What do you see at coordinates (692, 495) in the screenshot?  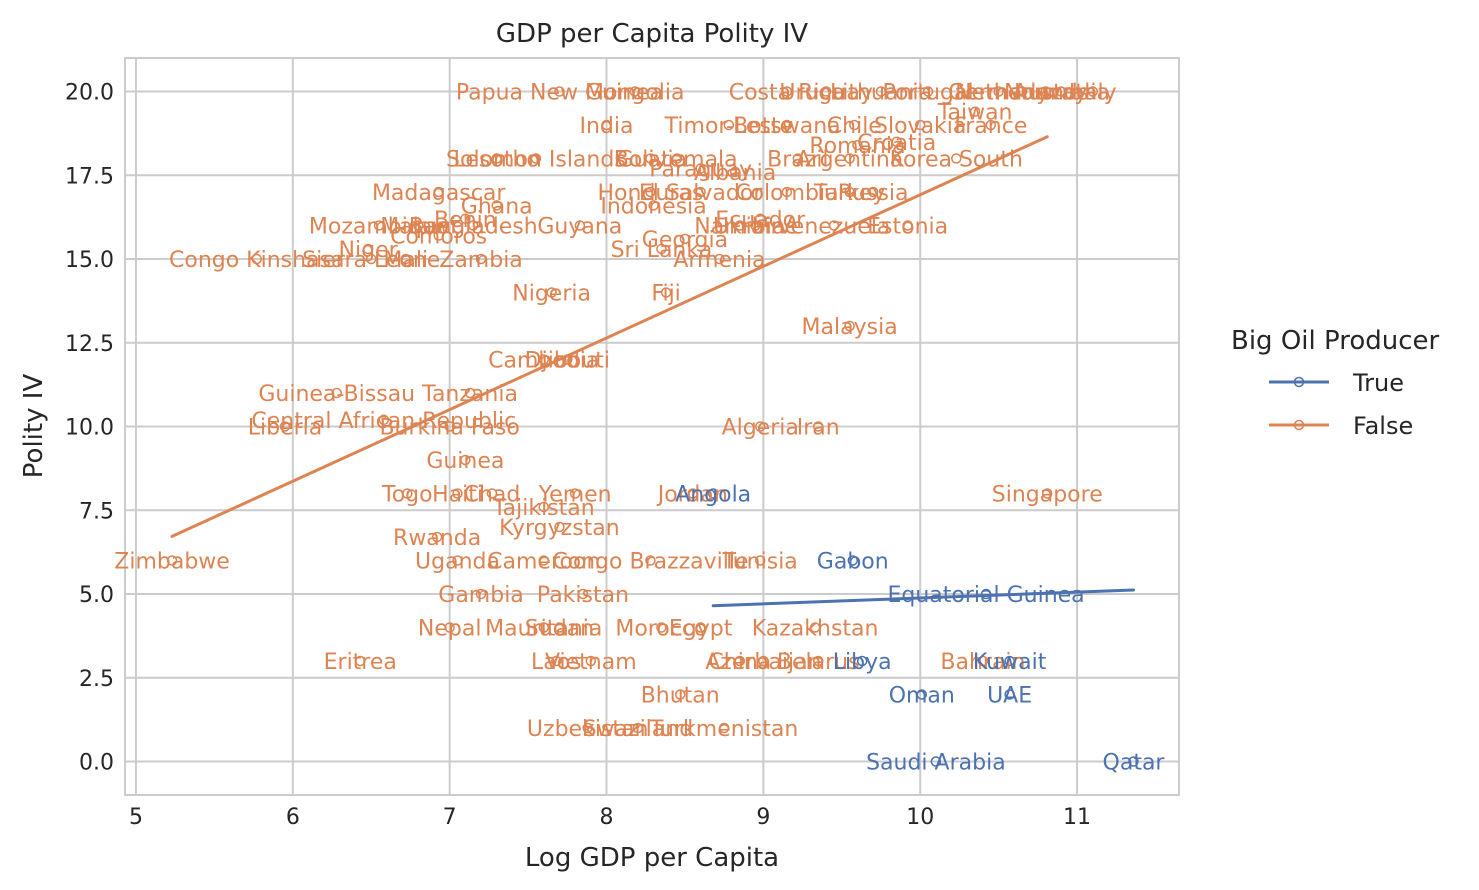 I see `point-label: Jordan` at bounding box center [692, 495].